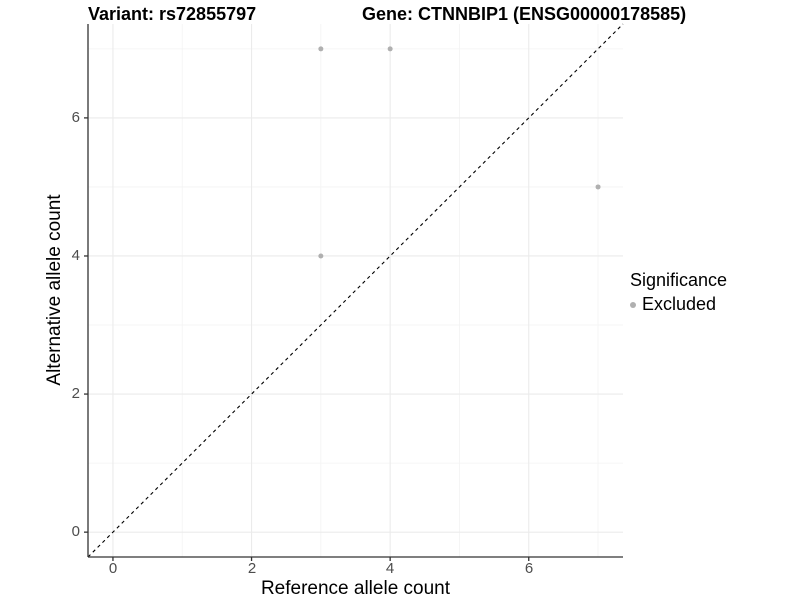  What do you see at coordinates (75, 117) in the screenshot?
I see `y-tick-label-6: 6` at bounding box center [75, 117].